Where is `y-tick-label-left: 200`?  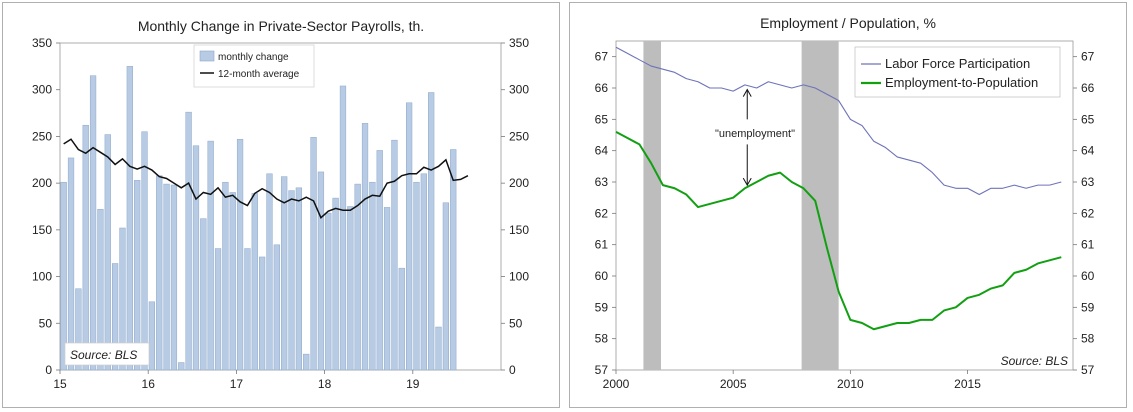 y-tick-label-left: 200 is located at coordinates (42, 183).